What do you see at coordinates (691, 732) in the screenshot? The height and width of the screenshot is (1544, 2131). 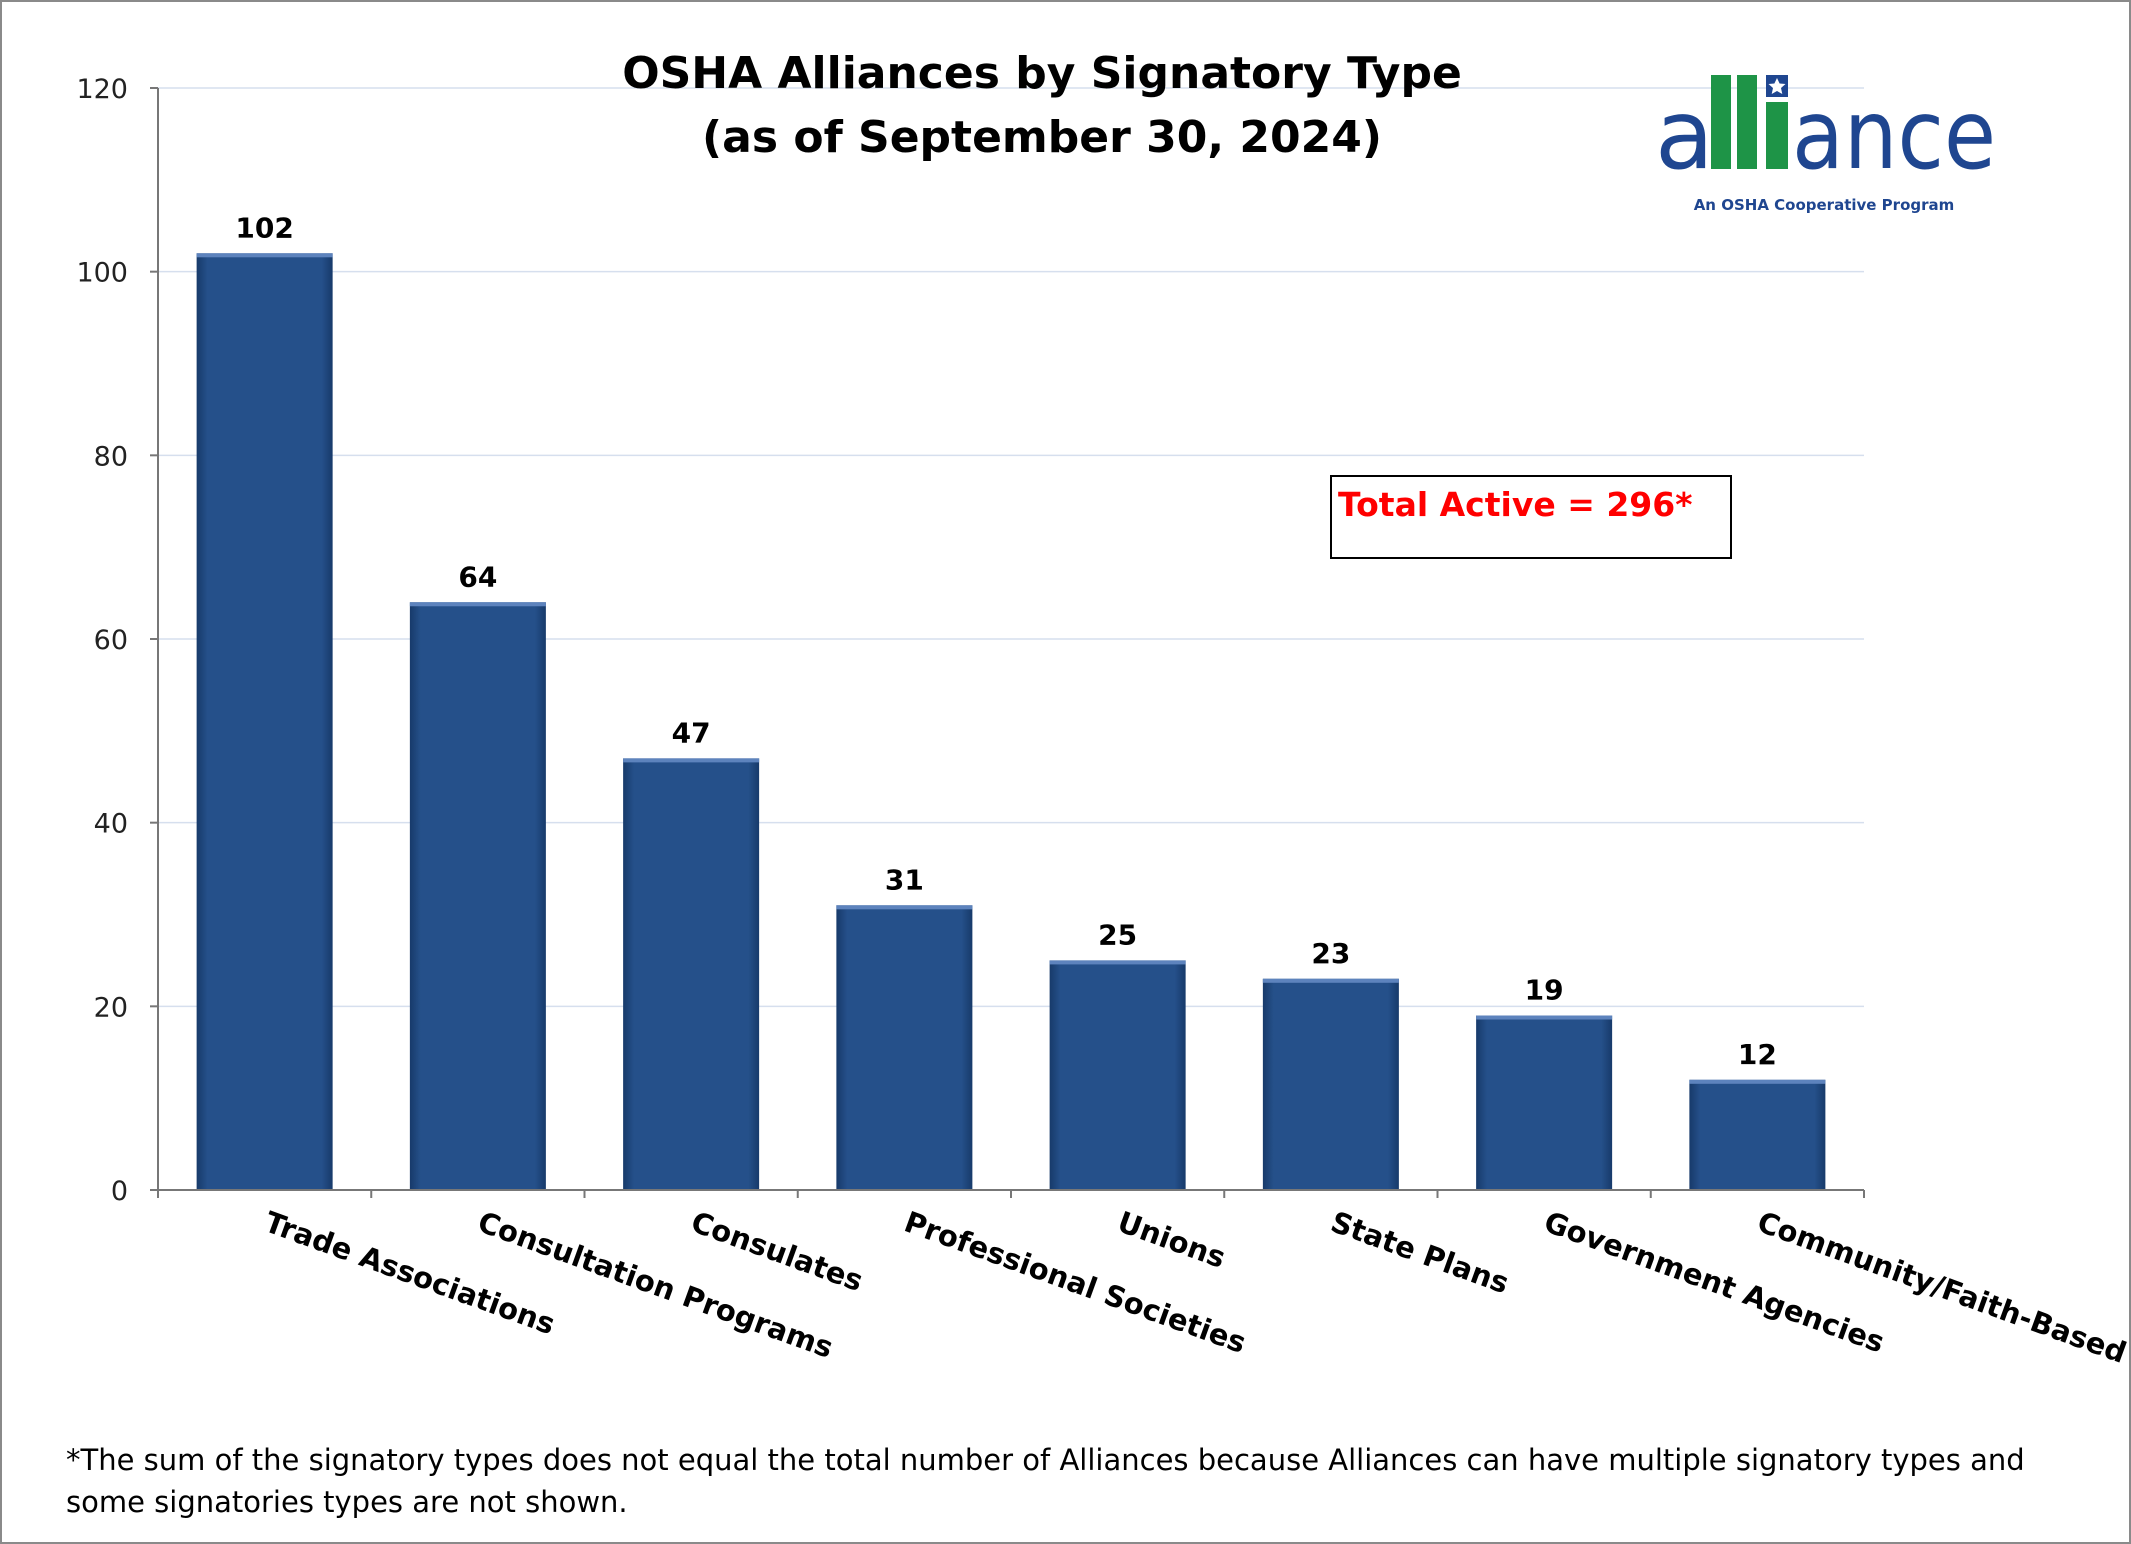 I see `data-label: 47` at bounding box center [691, 732].